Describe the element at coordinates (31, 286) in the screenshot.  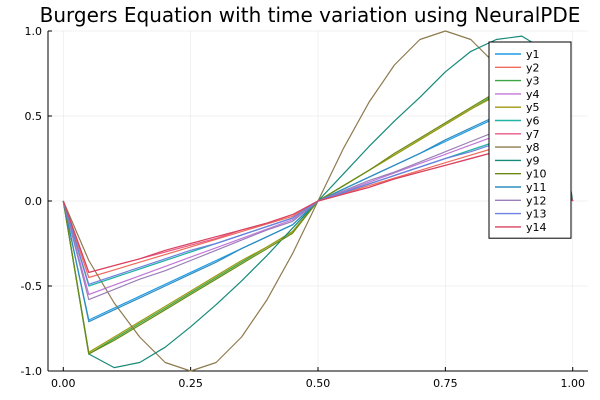
I see `y-tick-label: -0.5` at that location.